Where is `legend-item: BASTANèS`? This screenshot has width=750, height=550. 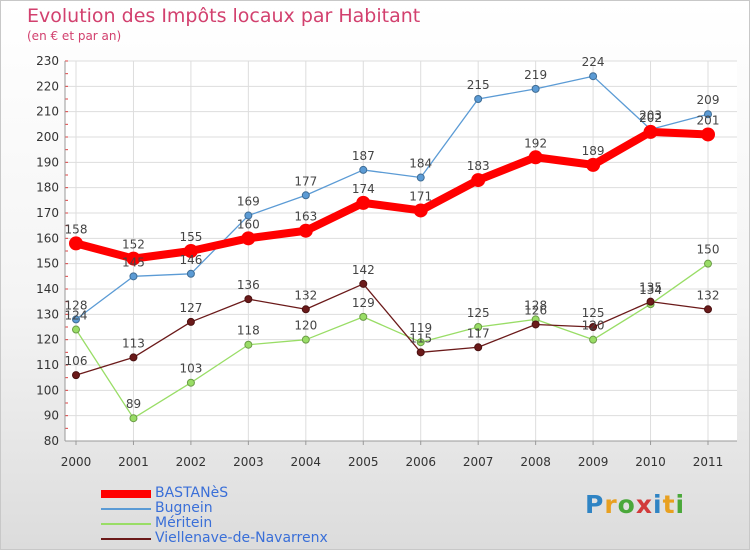 legend-item: BASTANèS is located at coordinates (251, 493).